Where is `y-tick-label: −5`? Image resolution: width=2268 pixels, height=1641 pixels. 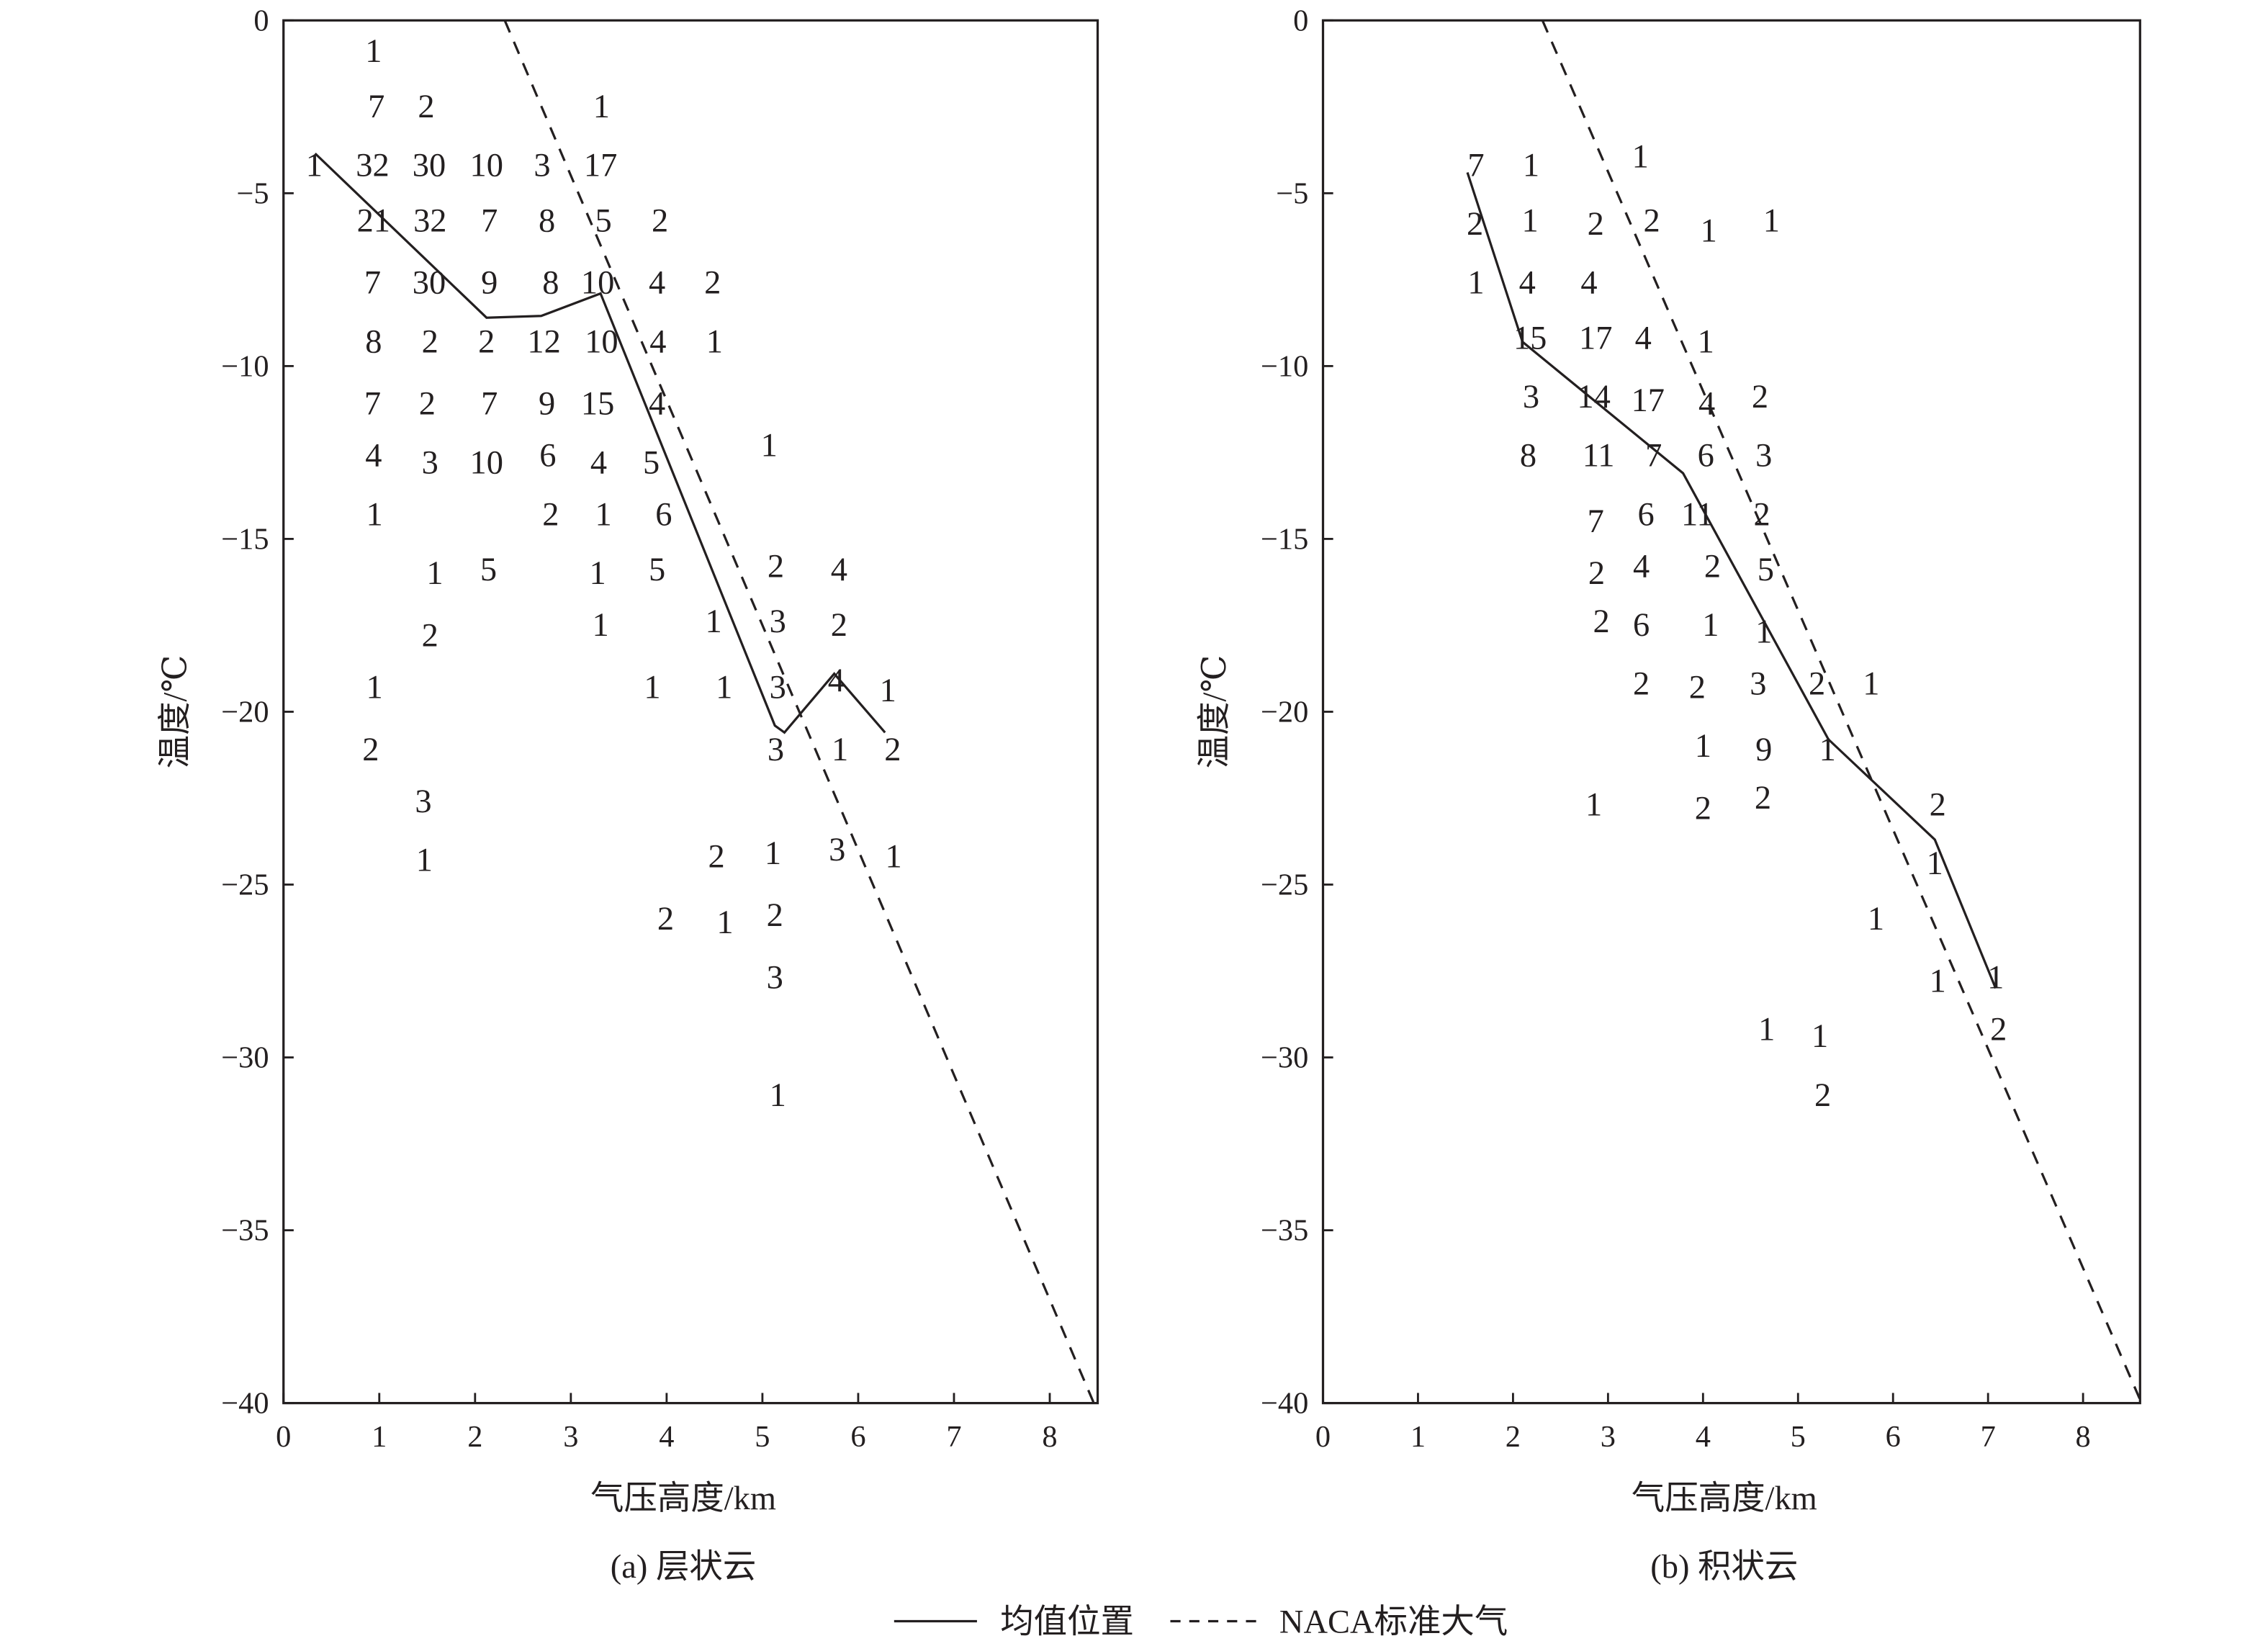
y-tick-label: −5 is located at coordinates (252, 193).